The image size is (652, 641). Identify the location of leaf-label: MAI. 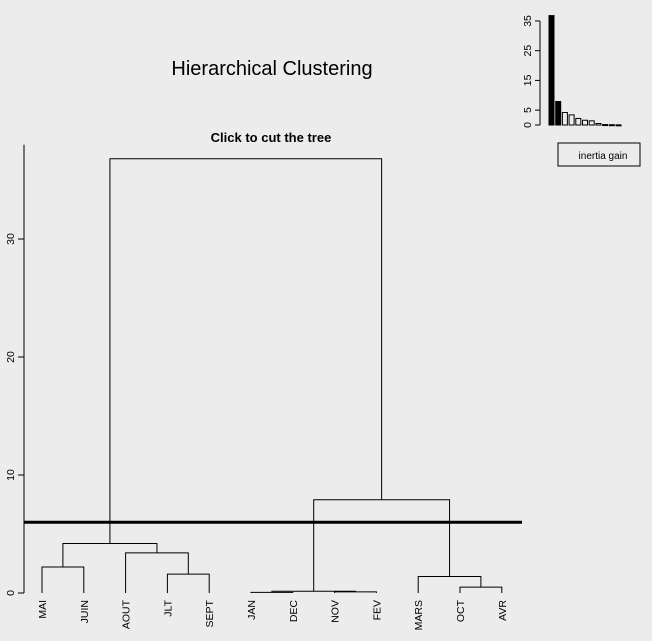
(43, 609).